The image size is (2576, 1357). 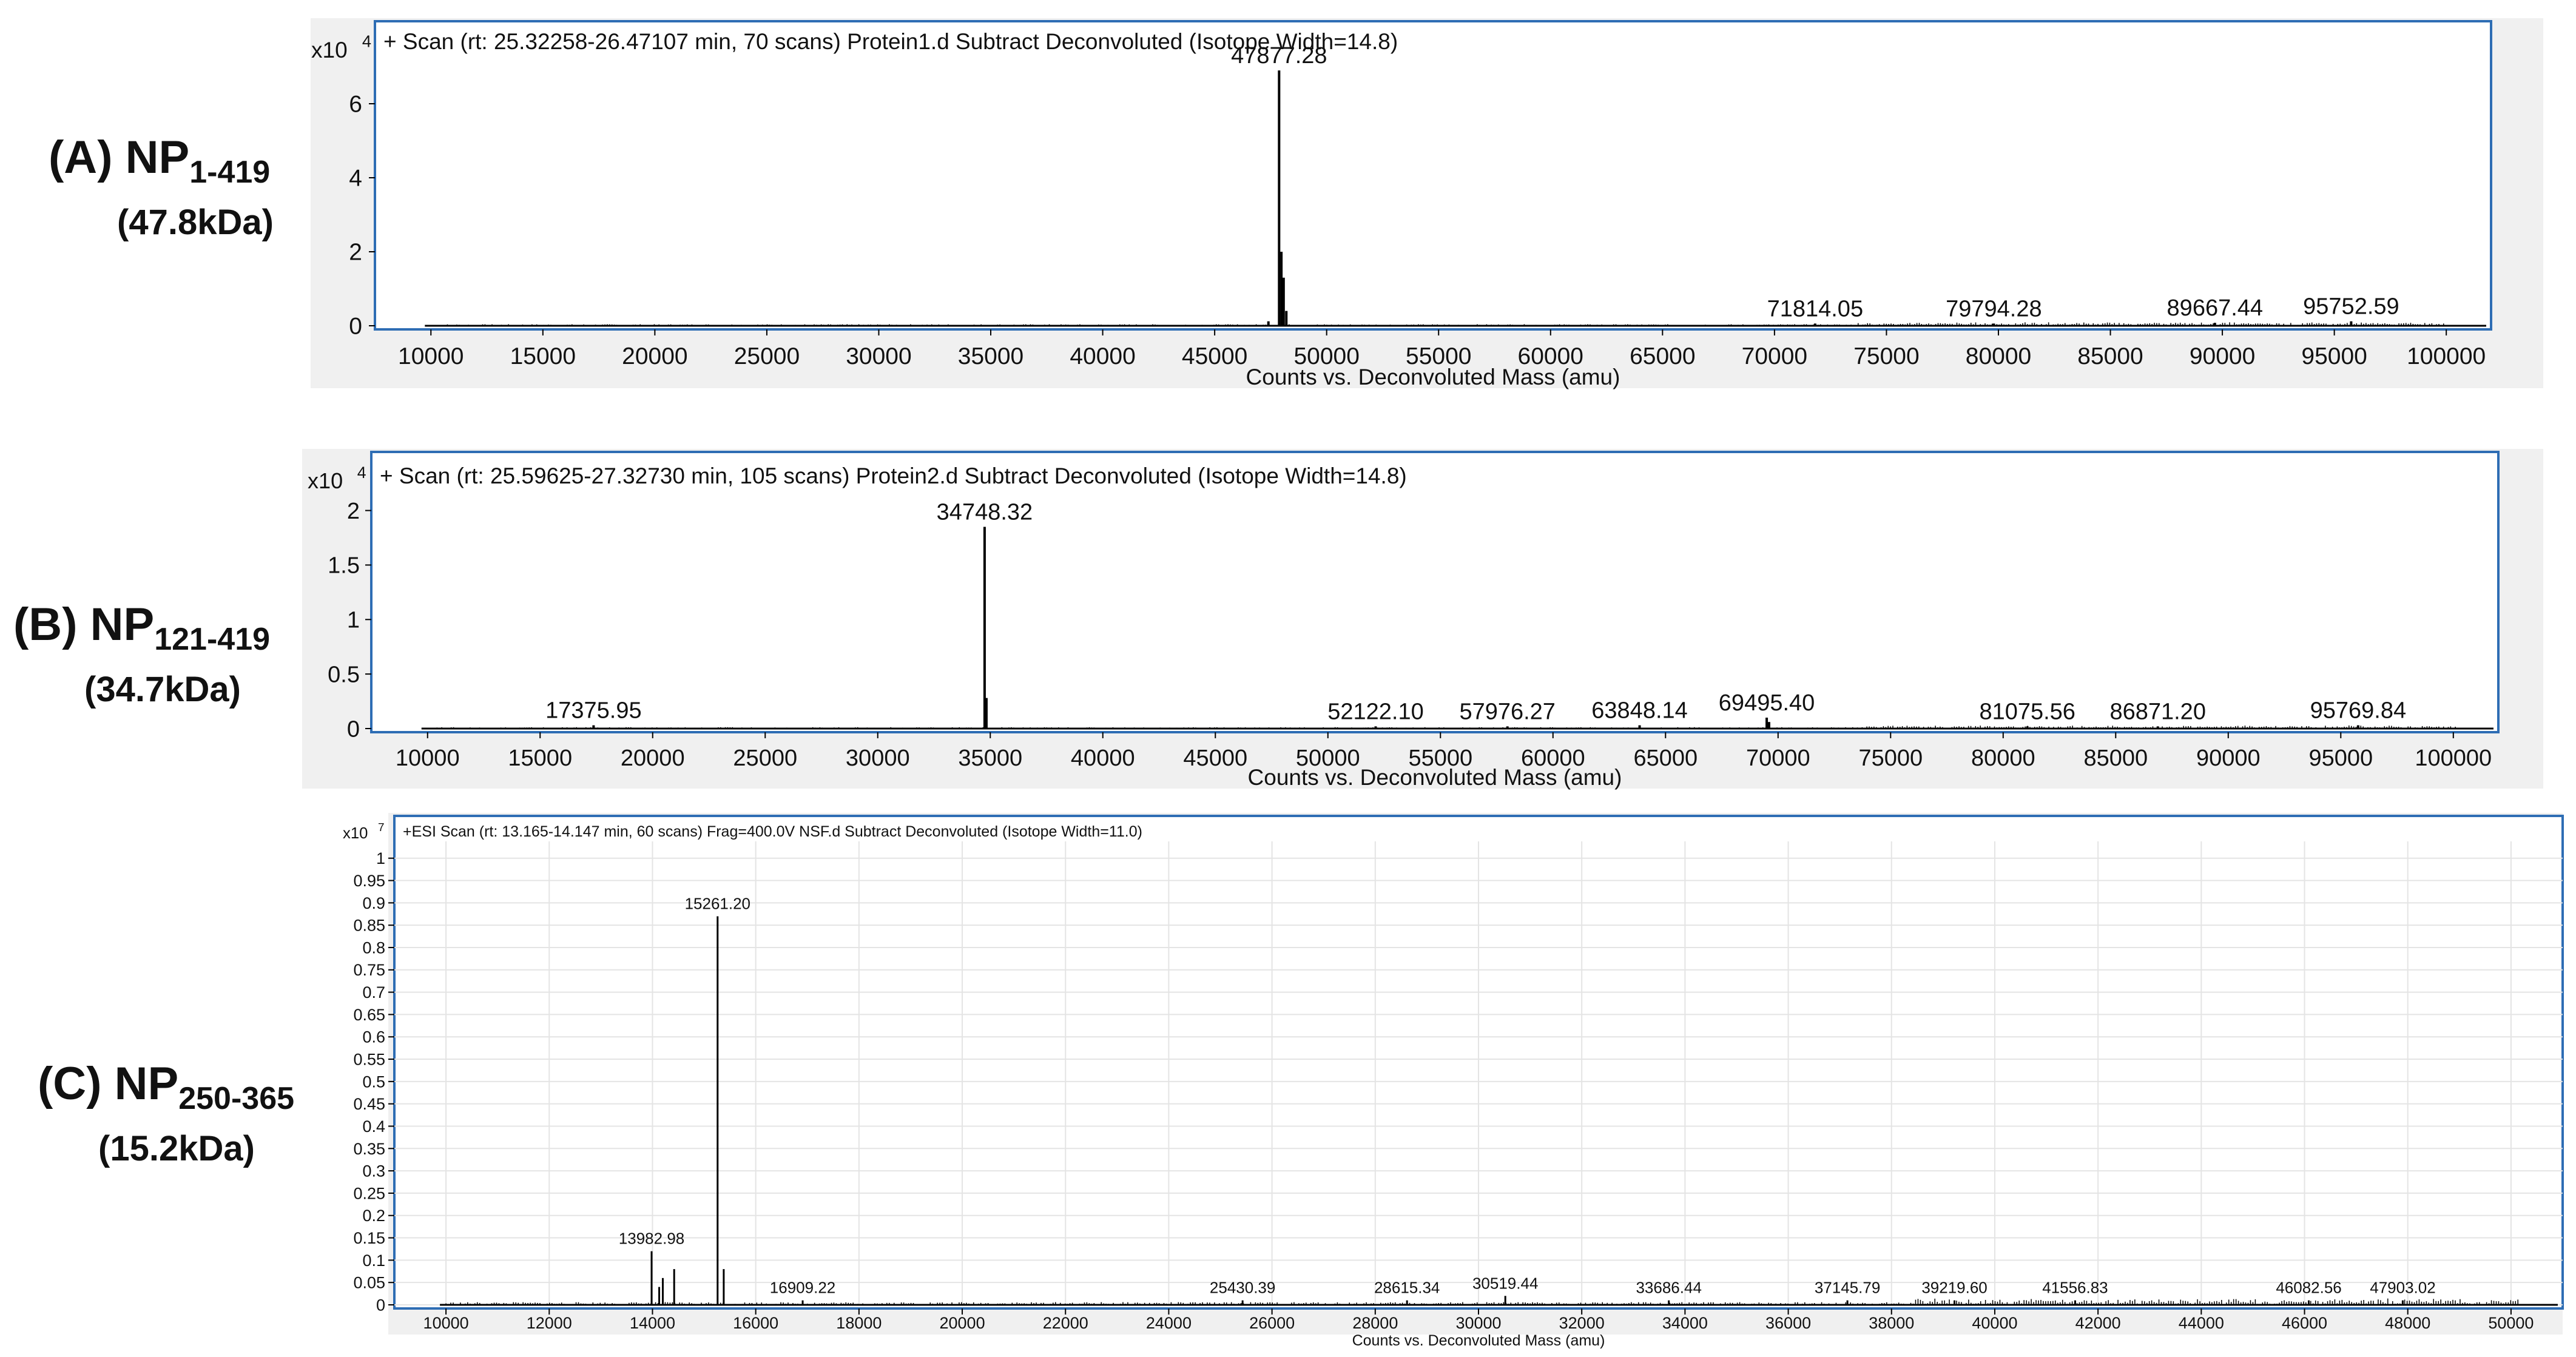 What do you see at coordinates (84, 624) in the screenshot?
I see `panel-b-letter: (B) NP` at bounding box center [84, 624].